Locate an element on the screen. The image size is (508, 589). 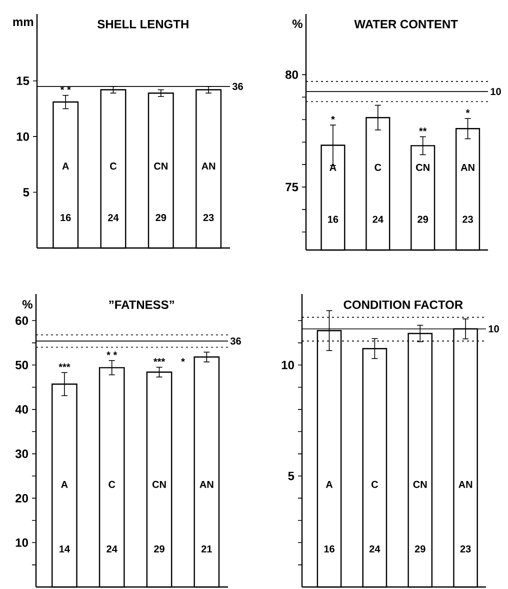
annotation: 21 is located at coordinates (206, 548).